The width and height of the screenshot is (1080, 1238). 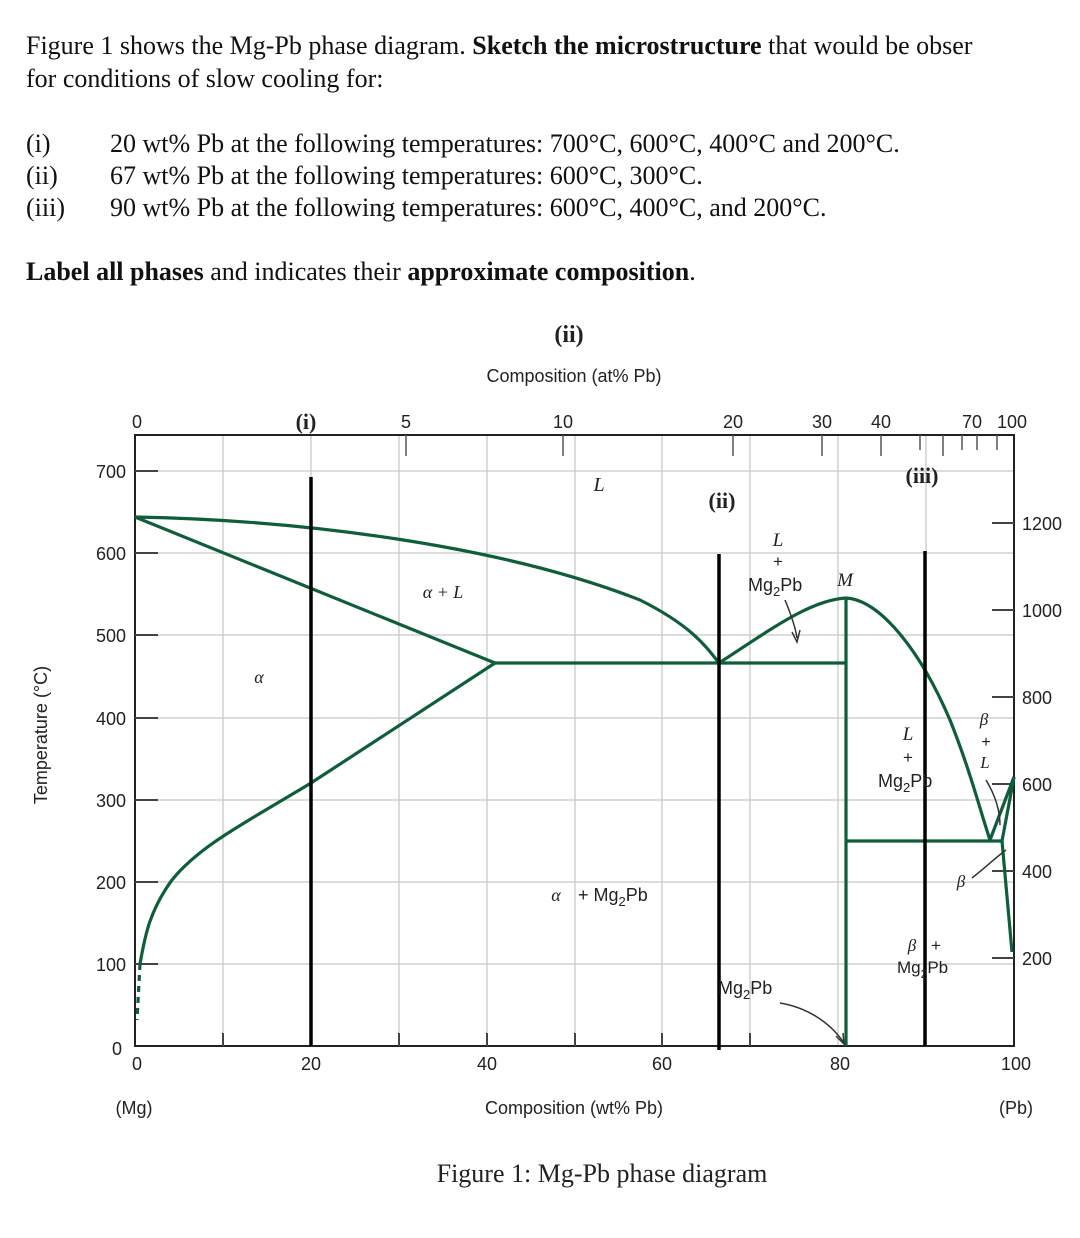 What do you see at coordinates (613, 897) in the screenshot?
I see `svg-text: + Mg2Pb` at bounding box center [613, 897].